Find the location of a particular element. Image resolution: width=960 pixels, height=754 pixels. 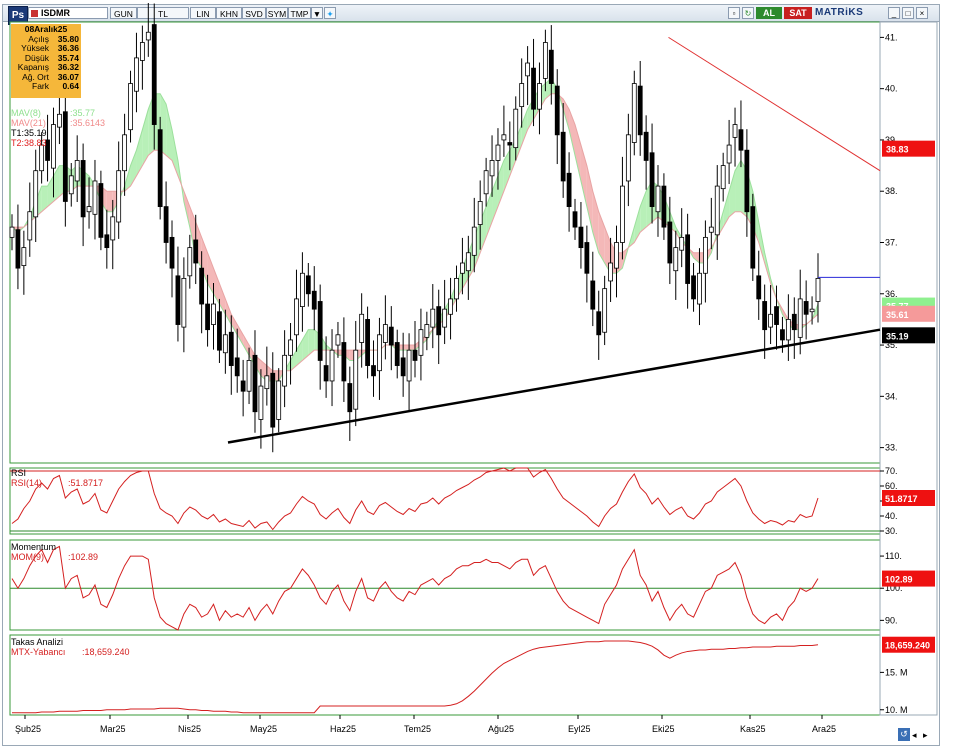

takas-label: MTX-Yabancı is located at coordinates (38, 652).